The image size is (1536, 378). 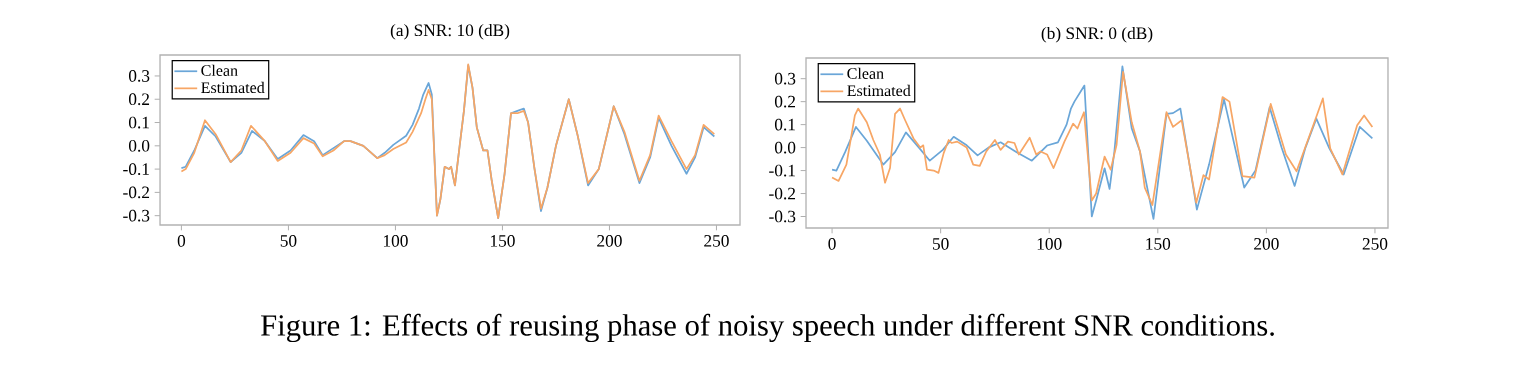 What do you see at coordinates (1097, 34) in the screenshot?
I see `chart-title: (b) SNR: 0 (dB)` at bounding box center [1097, 34].